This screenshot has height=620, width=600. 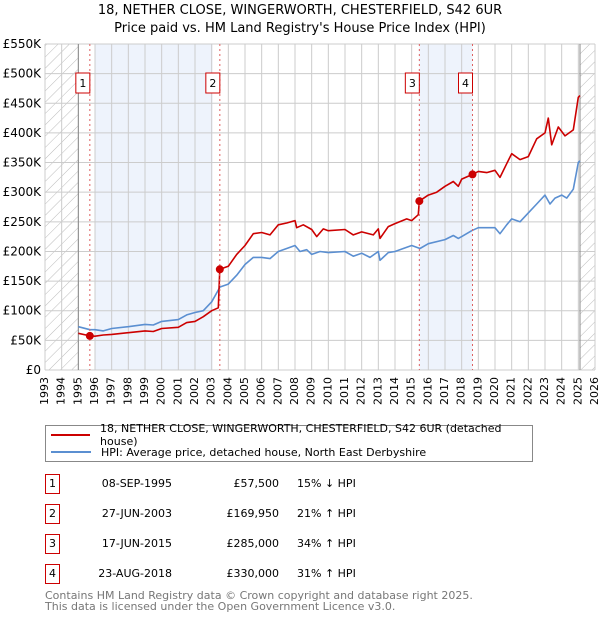 I want to click on sale-price: £330,000, so click(x=253, y=573).